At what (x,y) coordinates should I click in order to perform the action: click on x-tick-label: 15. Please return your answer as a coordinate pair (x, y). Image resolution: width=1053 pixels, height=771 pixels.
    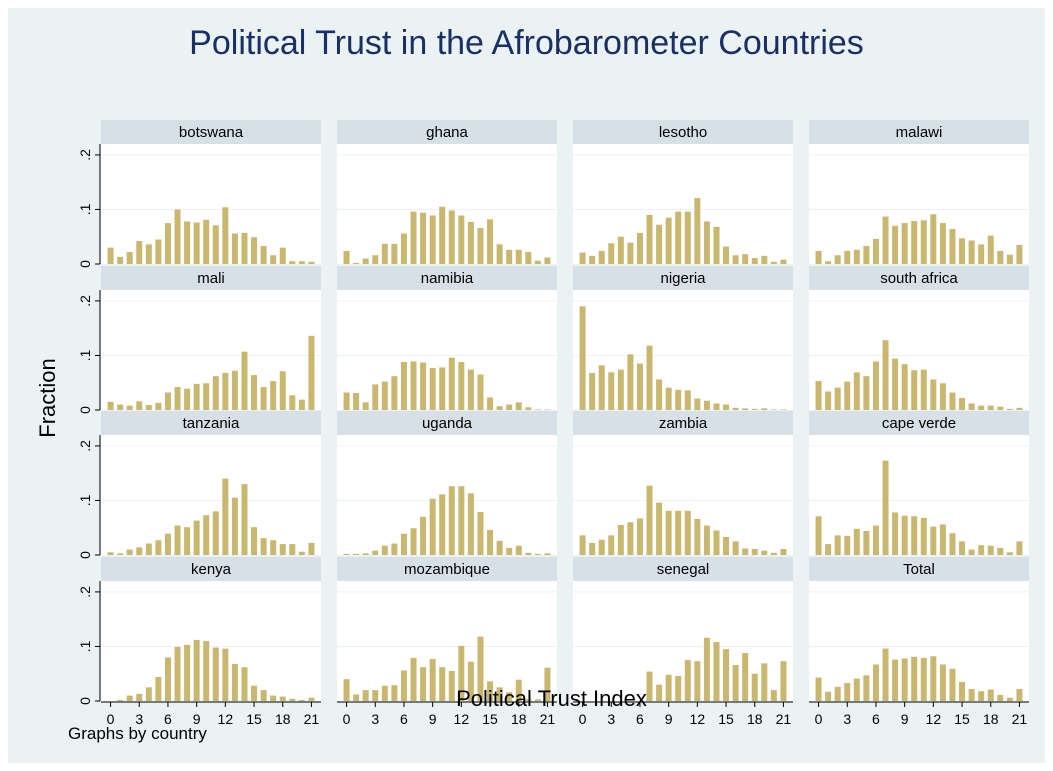
    Looking at the image, I should click on (962, 719).